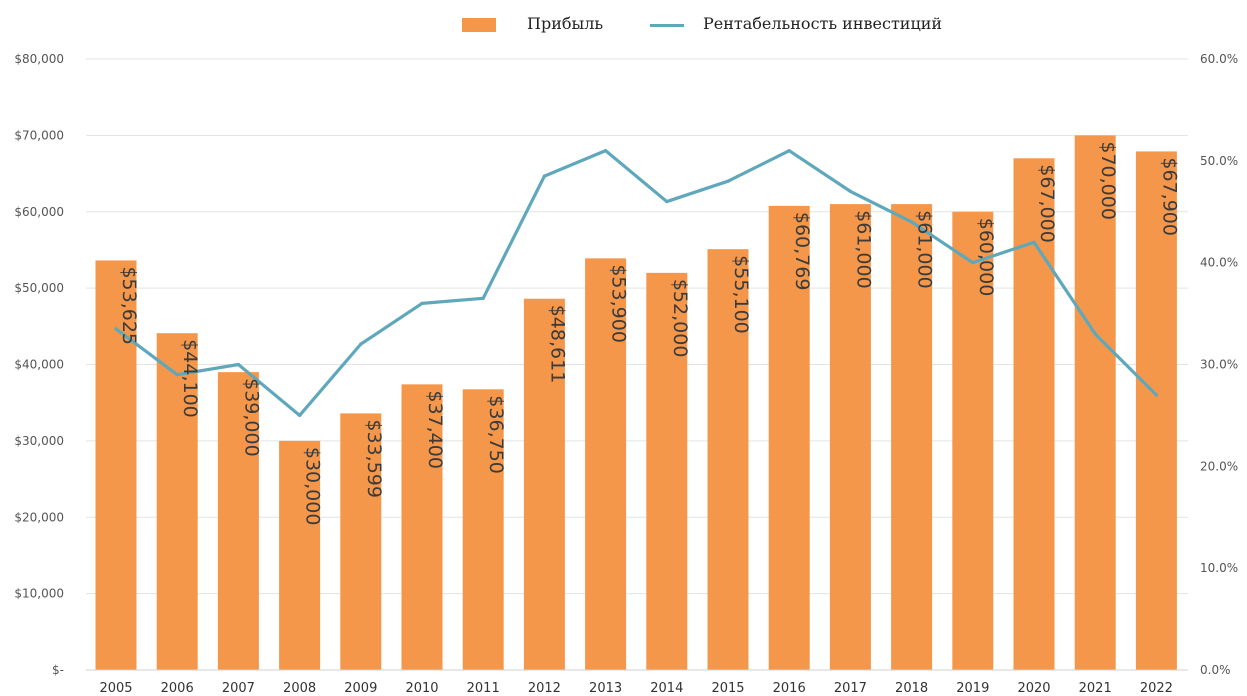 Image resolution: width=1247 pixels, height=696 pixels. What do you see at coordinates (177, 688) in the screenshot?
I see `x-axis-tick-label: 2006` at bounding box center [177, 688].